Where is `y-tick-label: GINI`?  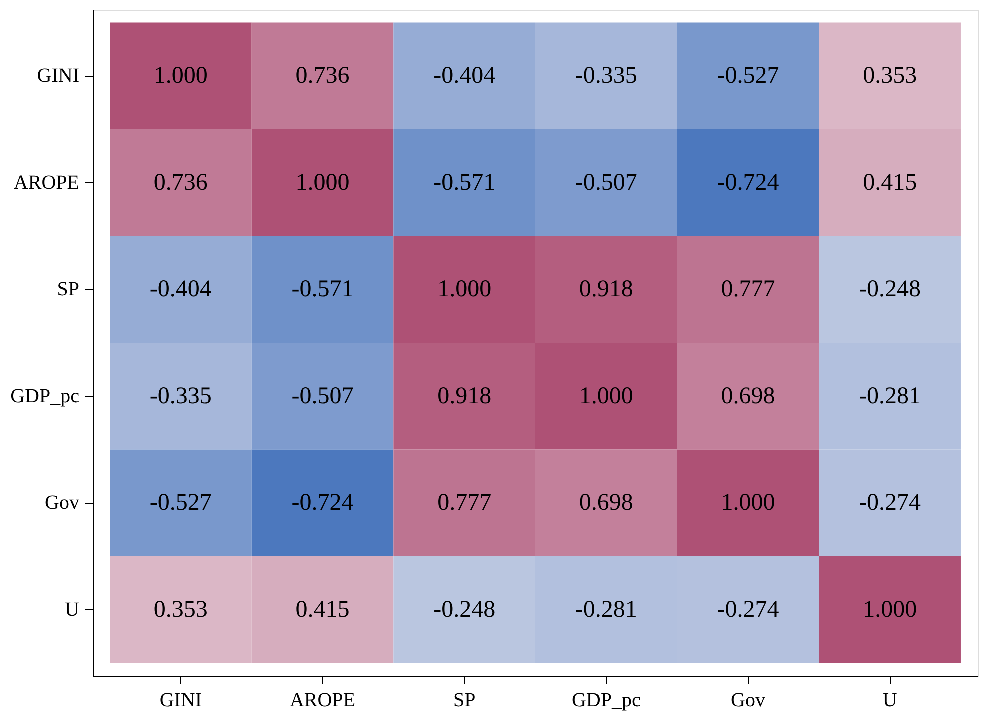
y-tick-label: GINI is located at coordinates (58, 76).